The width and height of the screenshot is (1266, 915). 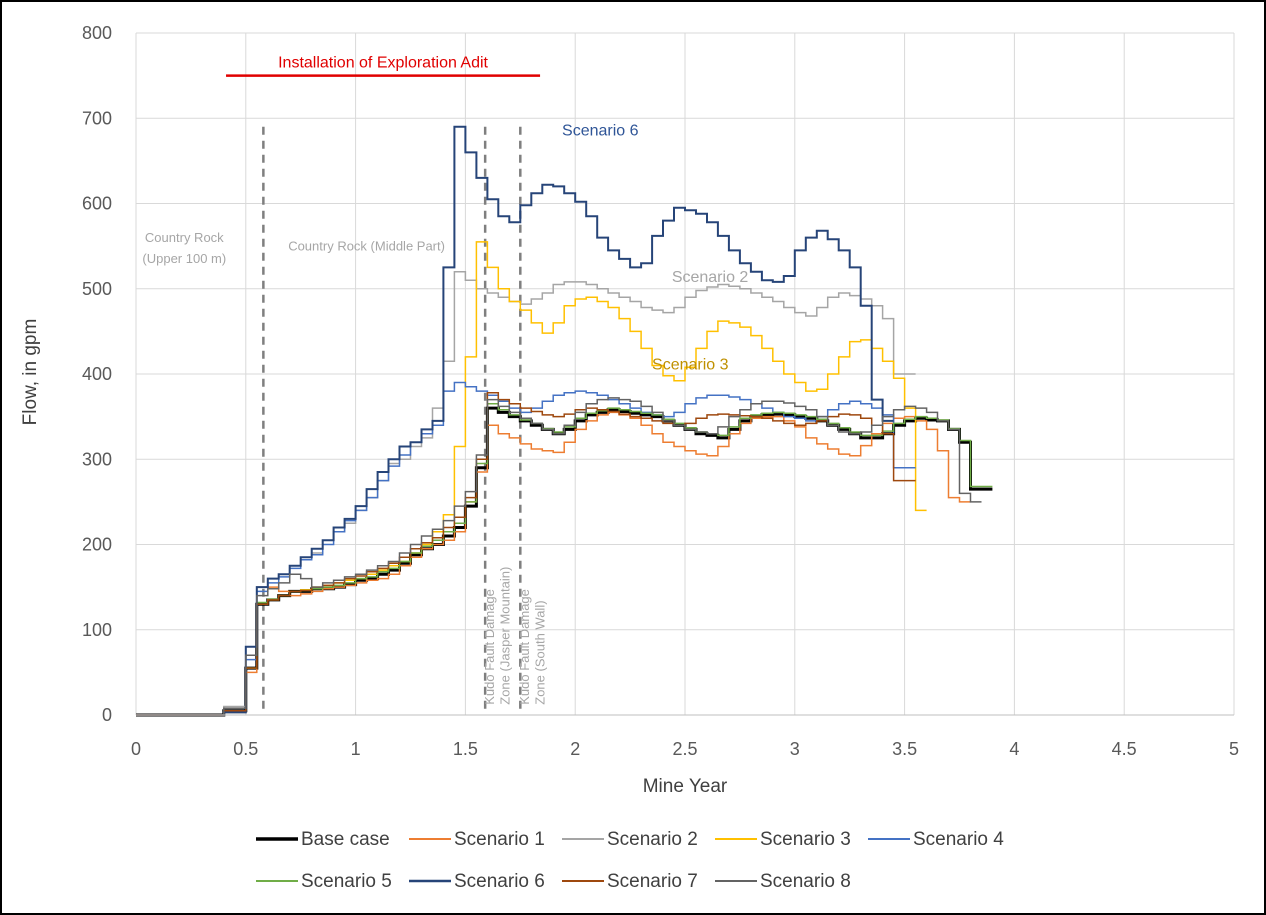 What do you see at coordinates (795, 749) in the screenshot?
I see `x-tick-label: 3` at bounding box center [795, 749].